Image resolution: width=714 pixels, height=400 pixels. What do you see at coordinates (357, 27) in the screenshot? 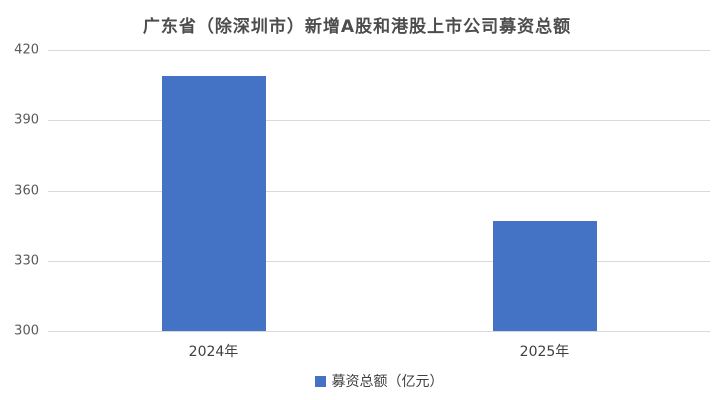
I see `chart-title: 广东省（除深圳市）新增A股和港股上市公司募资总额` at bounding box center [357, 27].